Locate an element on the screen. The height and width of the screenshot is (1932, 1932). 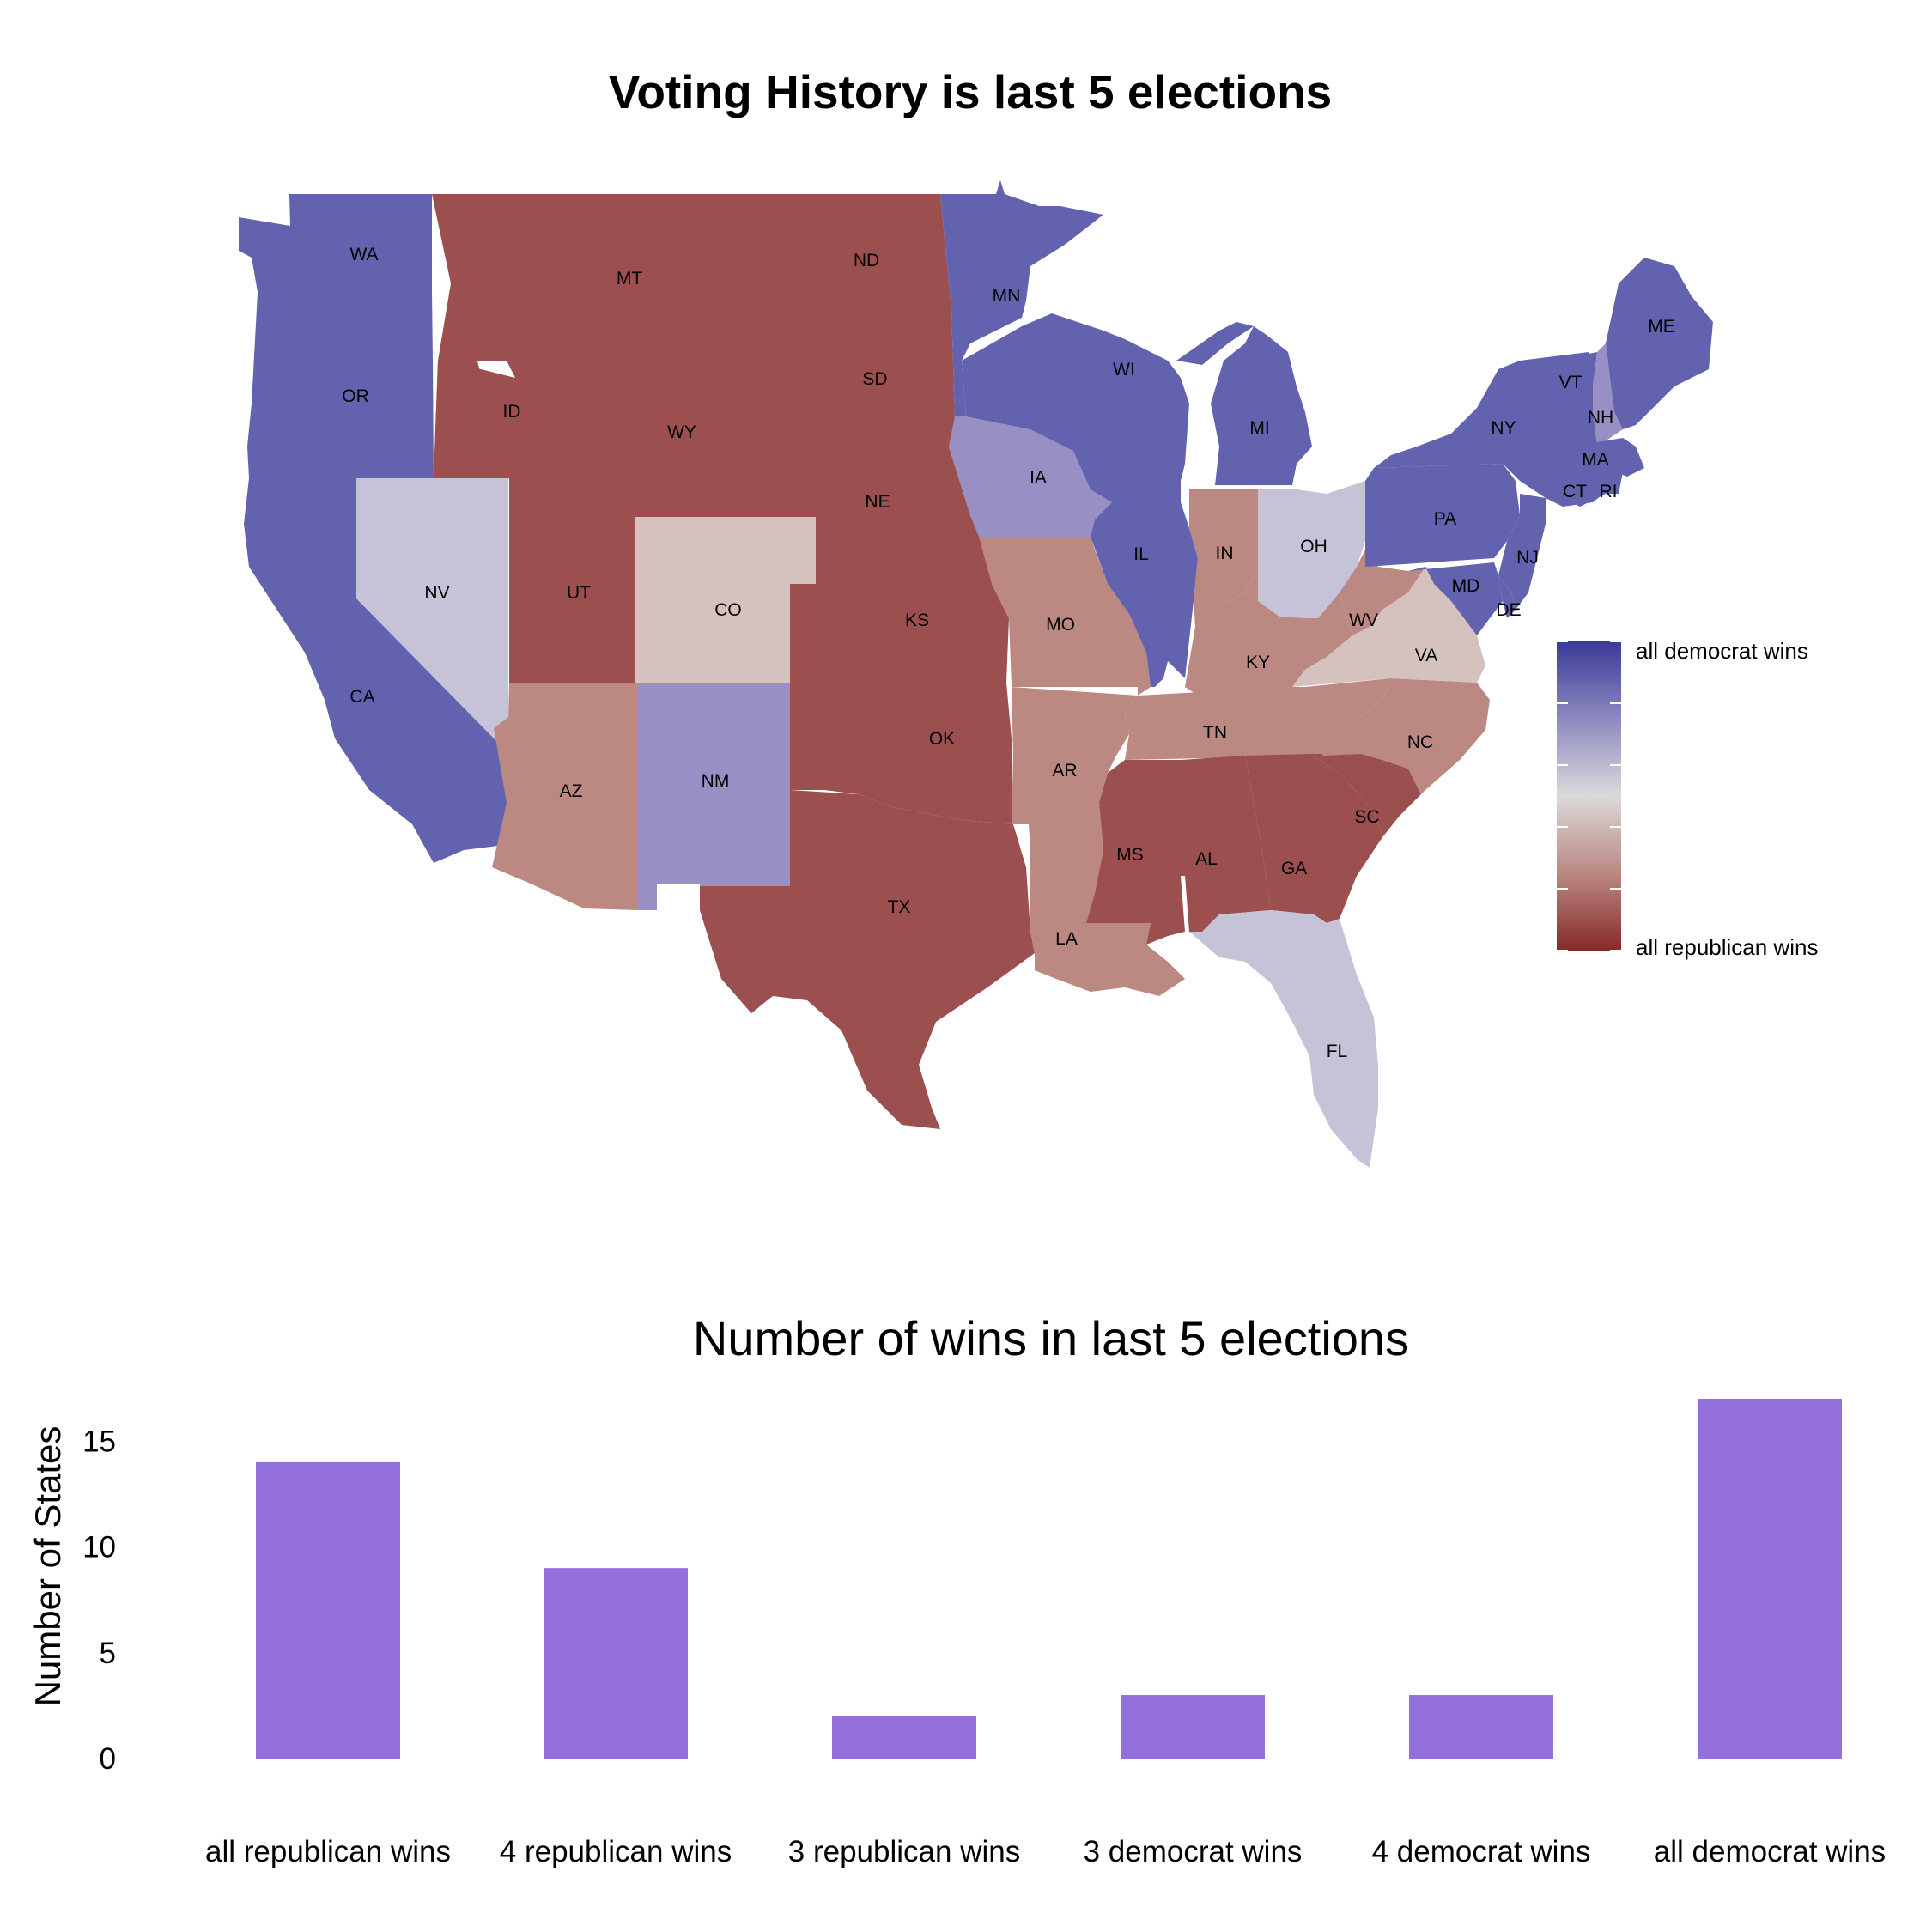
state-label-NE: NE is located at coordinates (878, 502).